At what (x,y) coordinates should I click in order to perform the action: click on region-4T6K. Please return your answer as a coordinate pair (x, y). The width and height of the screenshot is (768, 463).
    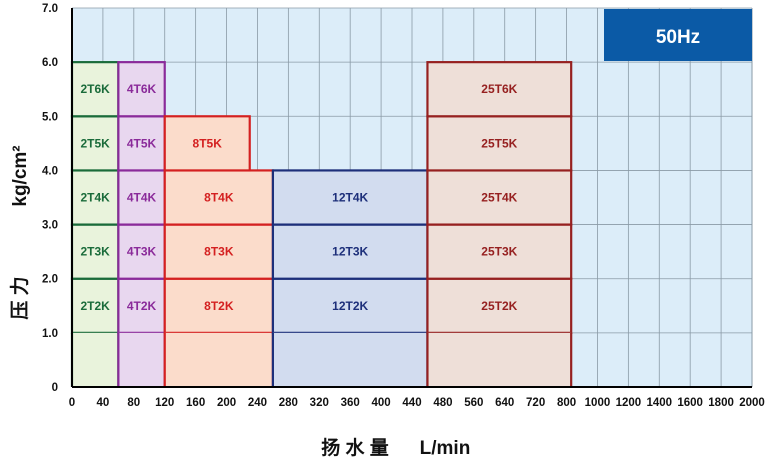
    Looking at the image, I should click on (141, 89).